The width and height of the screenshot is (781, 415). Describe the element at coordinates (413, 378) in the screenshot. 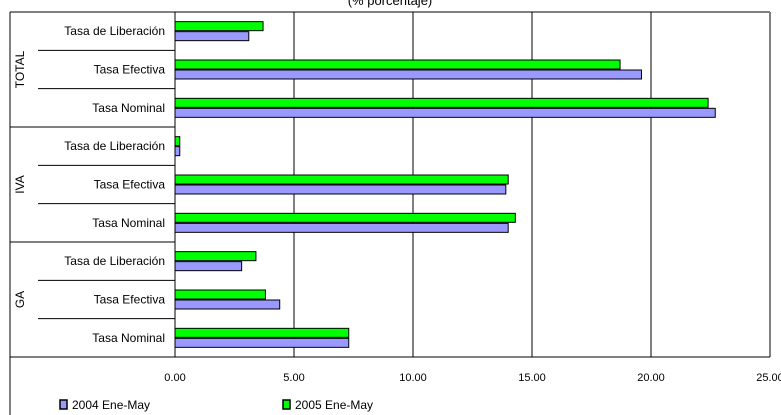

I see `x-tick-label: 10.00` at that location.